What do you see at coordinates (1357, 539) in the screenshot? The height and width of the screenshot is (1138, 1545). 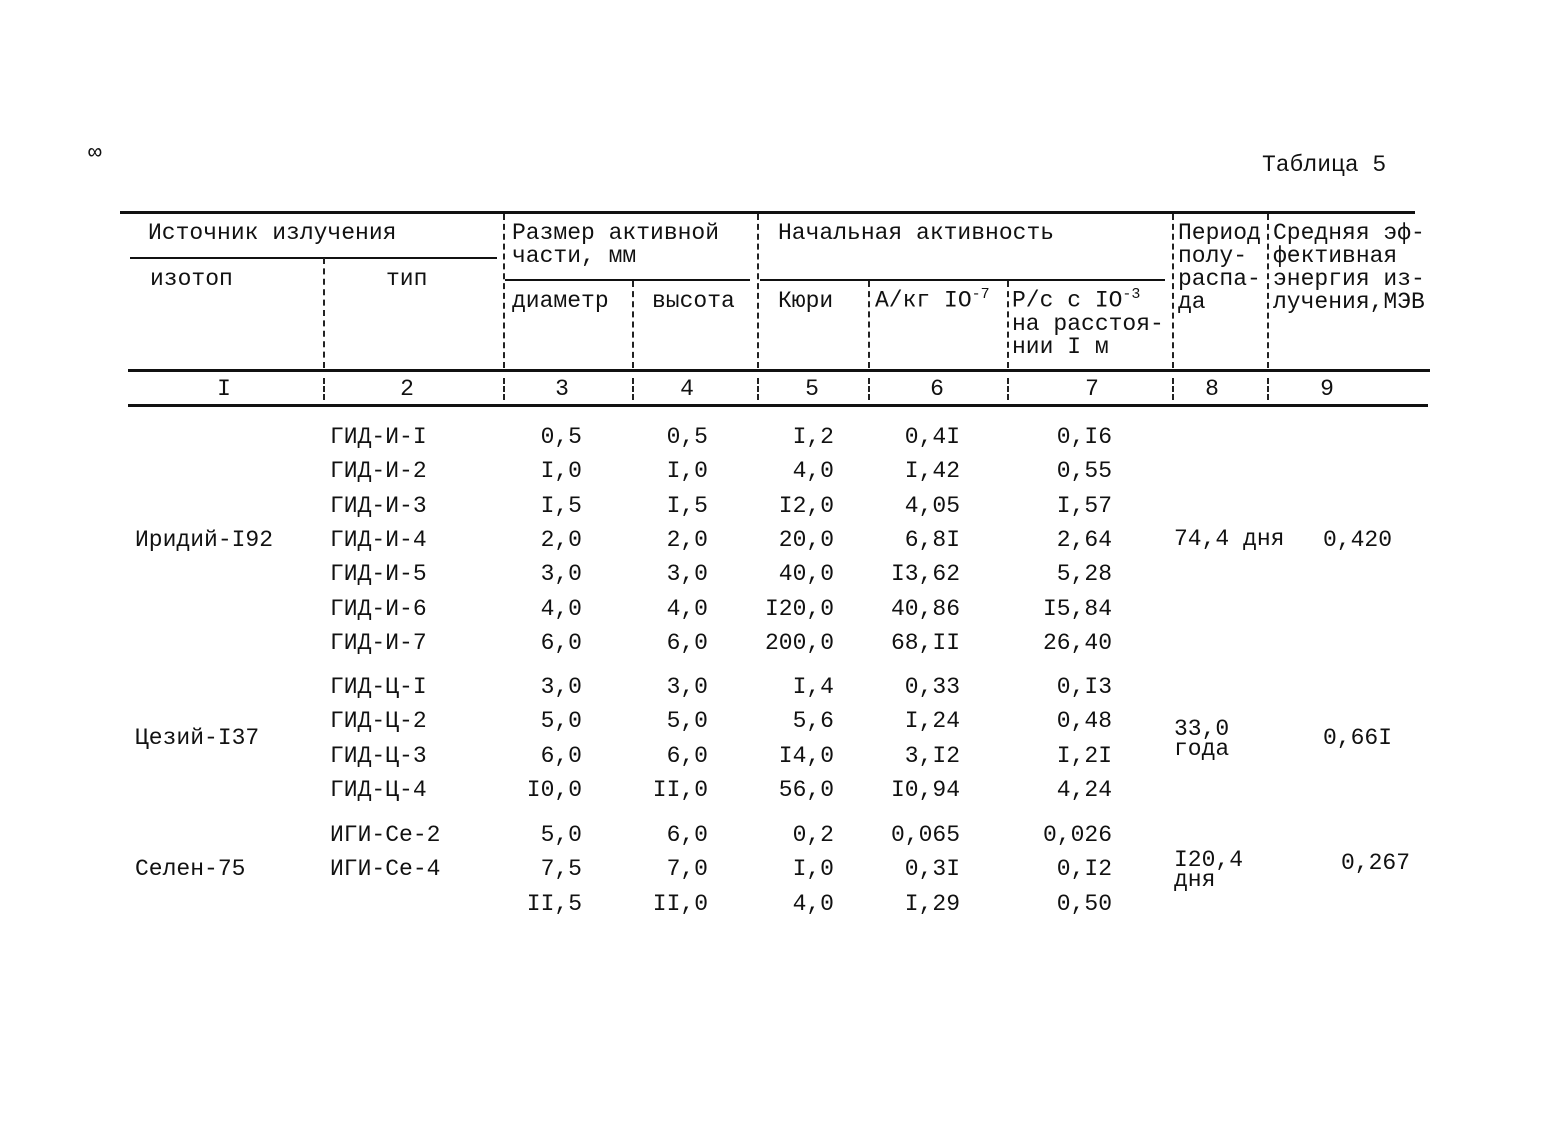 I see `energy: 0,420` at bounding box center [1357, 539].